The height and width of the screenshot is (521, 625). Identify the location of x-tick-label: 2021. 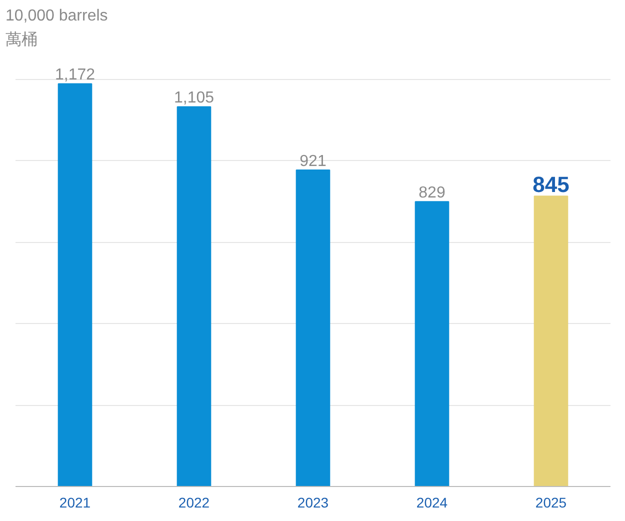
(75, 502).